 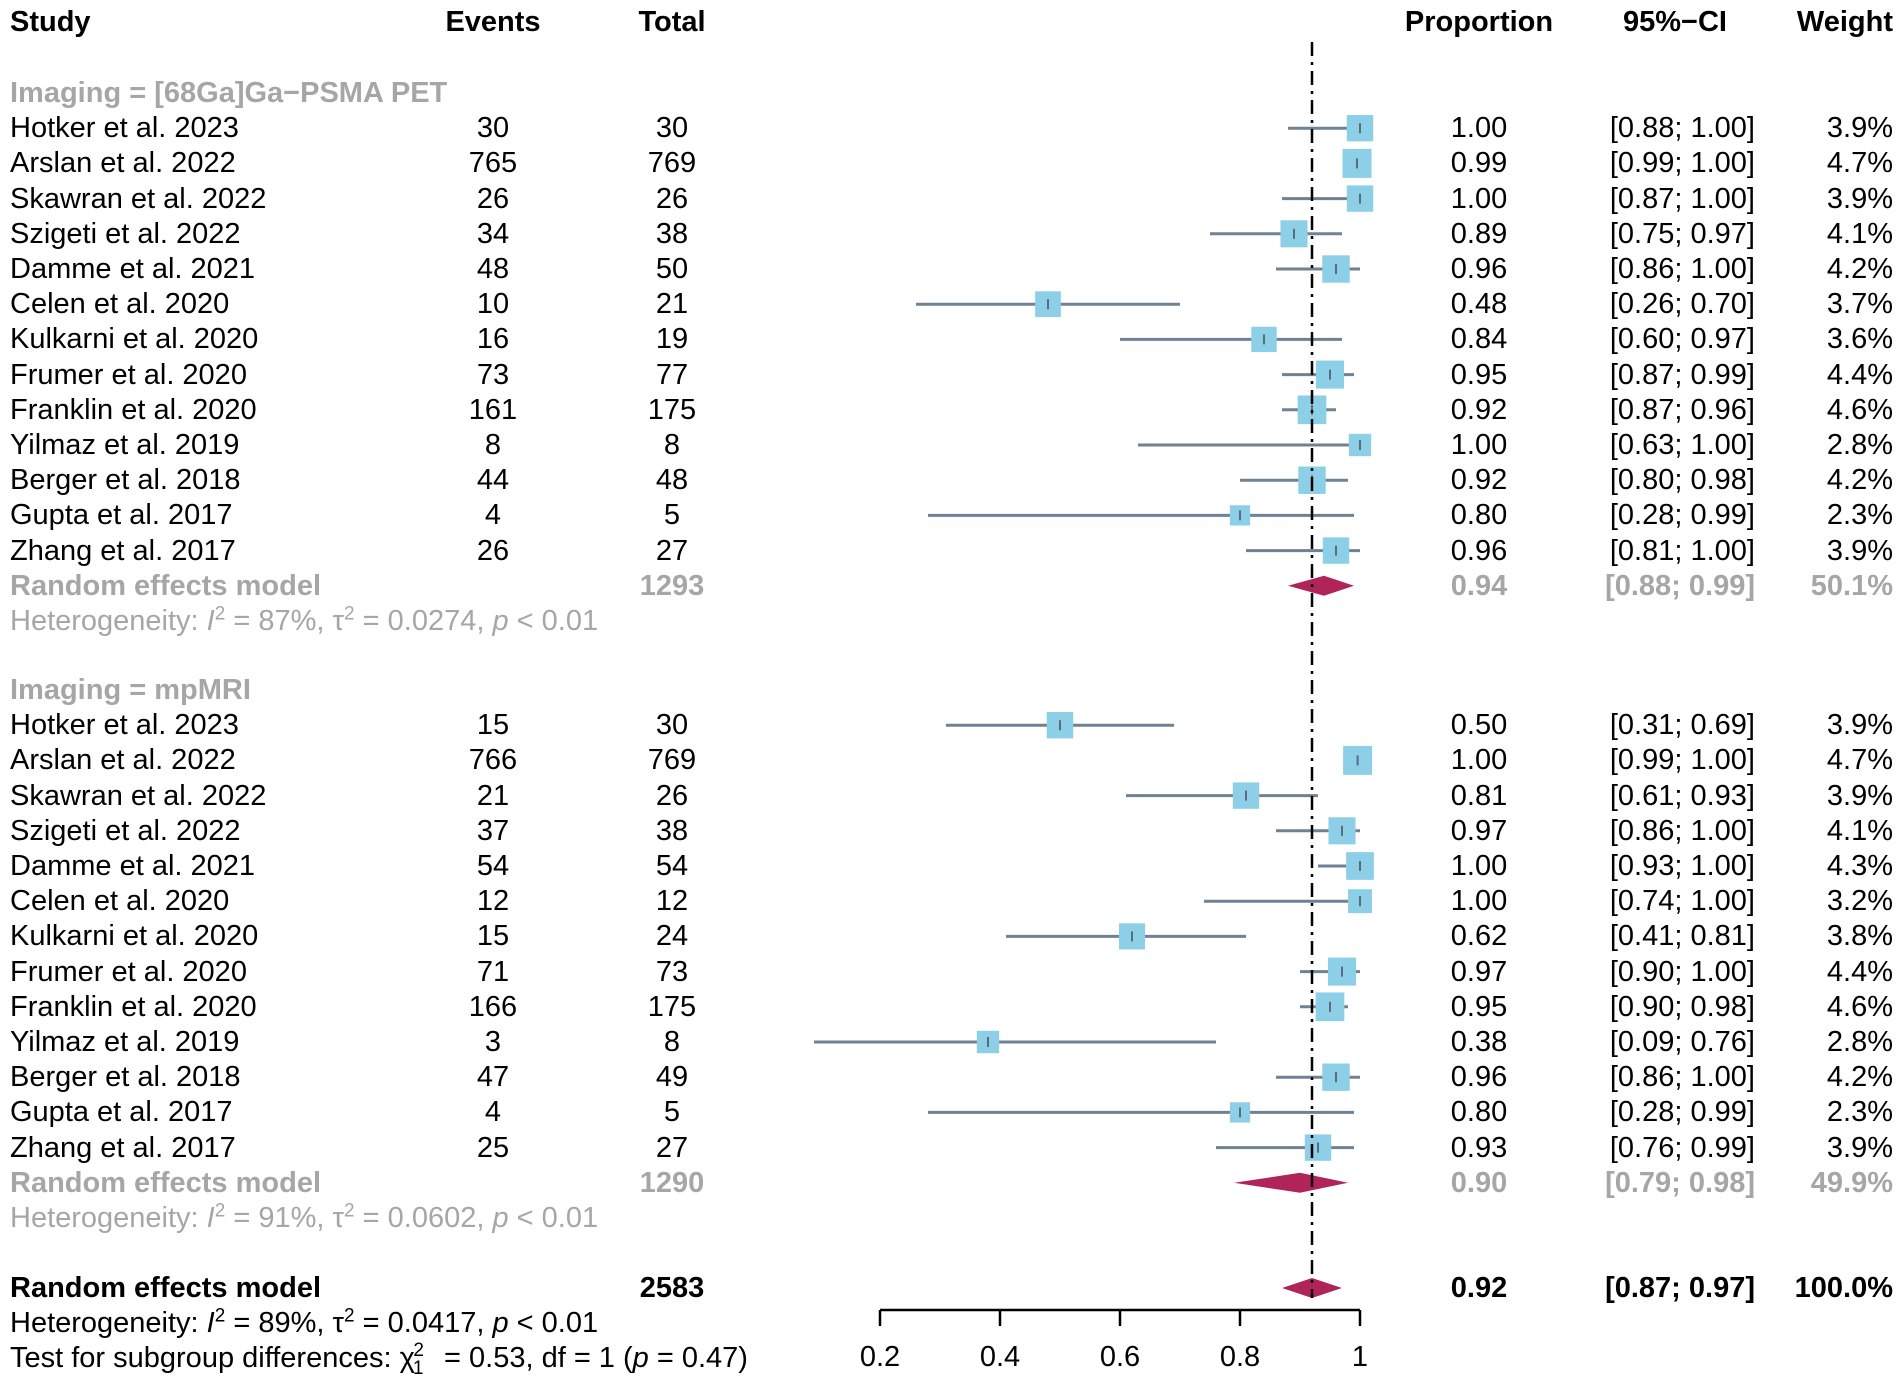 What do you see at coordinates (1682, 971) in the screenshot?
I see `study-ci: [0.90; 1.00]` at bounding box center [1682, 971].